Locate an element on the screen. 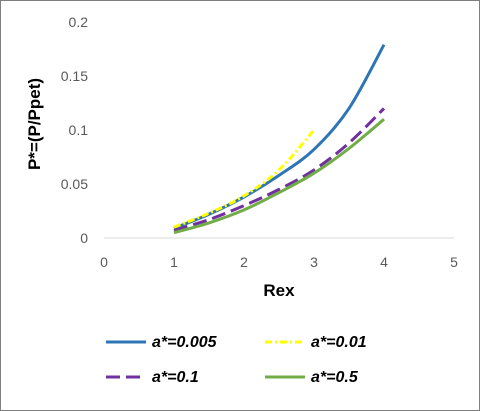 Image resolution: width=480 pixels, height=411 pixels. y-tick-label: 0 is located at coordinates (84, 238).